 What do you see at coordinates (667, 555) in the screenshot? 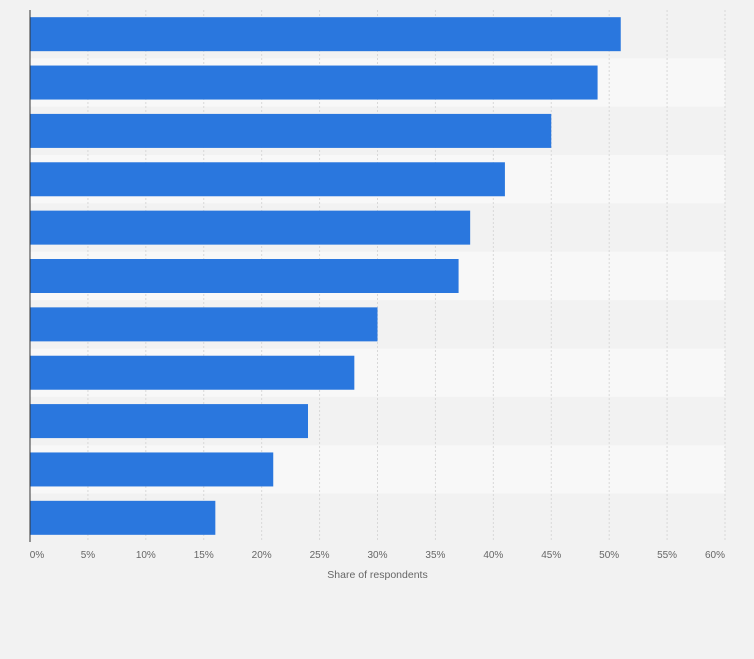
I see `x-tick-label: 55%` at bounding box center [667, 555].